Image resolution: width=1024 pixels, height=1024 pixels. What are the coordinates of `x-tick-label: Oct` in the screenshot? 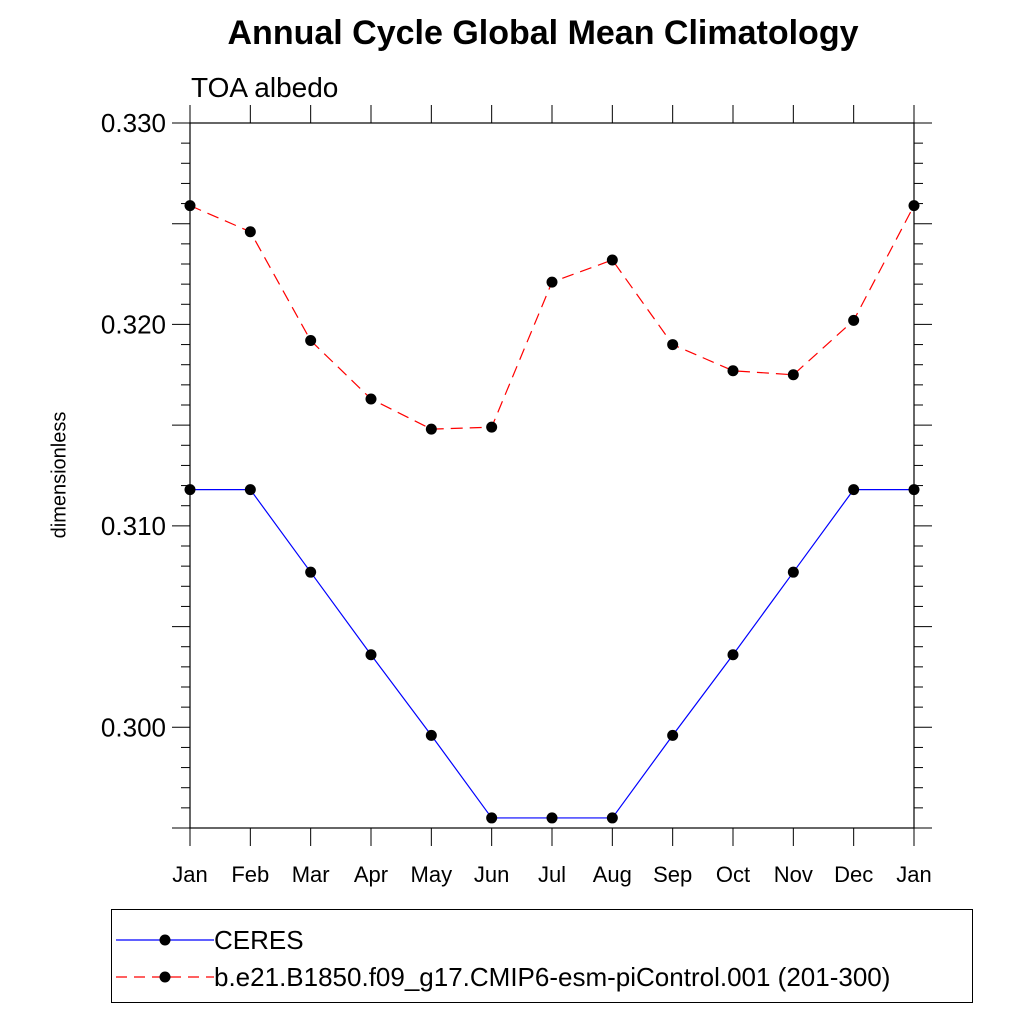 It's located at (733, 874).